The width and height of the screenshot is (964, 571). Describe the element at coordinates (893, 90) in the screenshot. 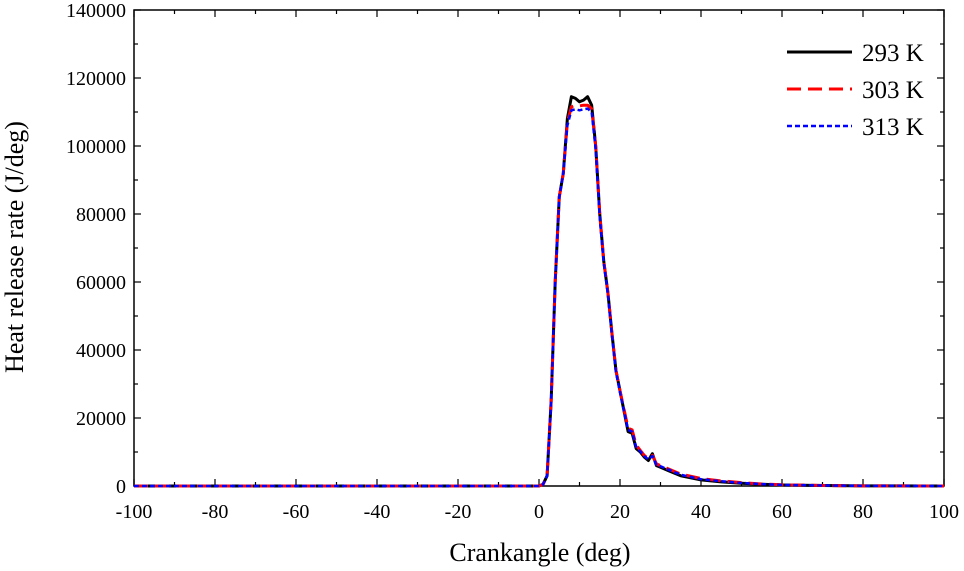

I see `legend-label: 303 K` at that location.